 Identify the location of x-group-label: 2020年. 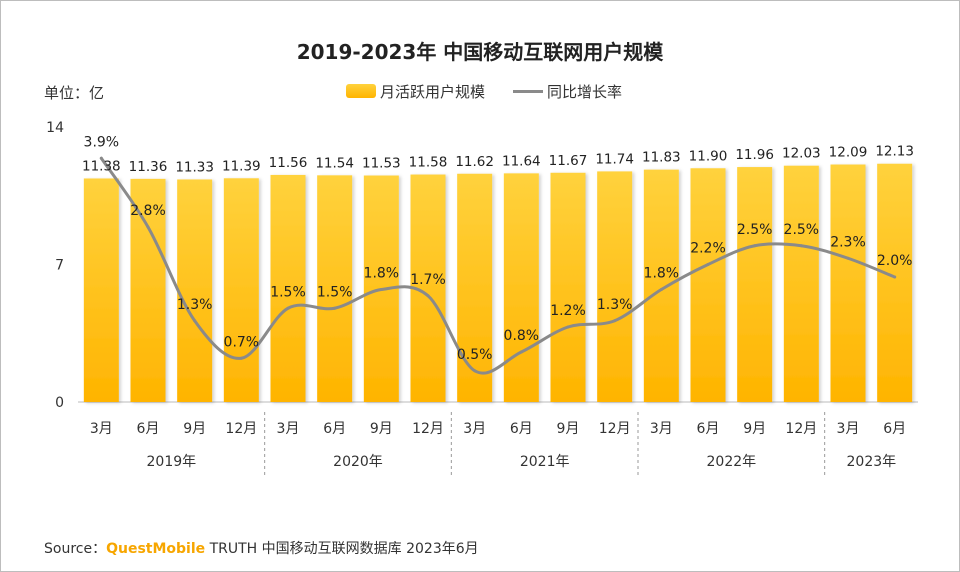
(358, 462).